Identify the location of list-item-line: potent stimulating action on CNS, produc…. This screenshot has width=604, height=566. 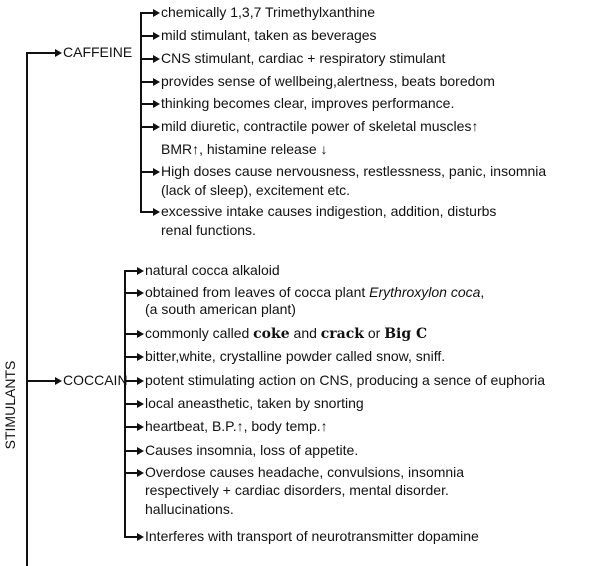
(345, 380).